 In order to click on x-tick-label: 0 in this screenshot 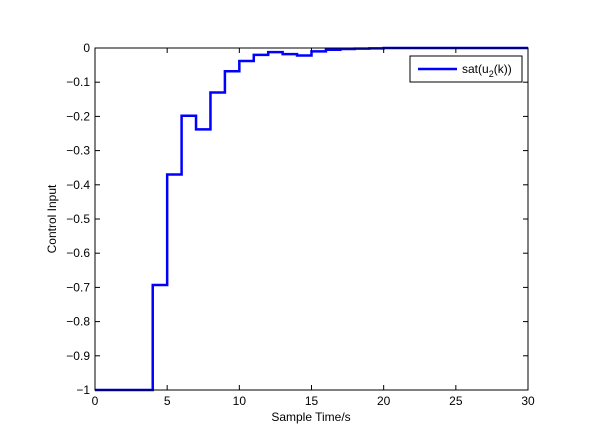, I will do `click(95, 401)`.